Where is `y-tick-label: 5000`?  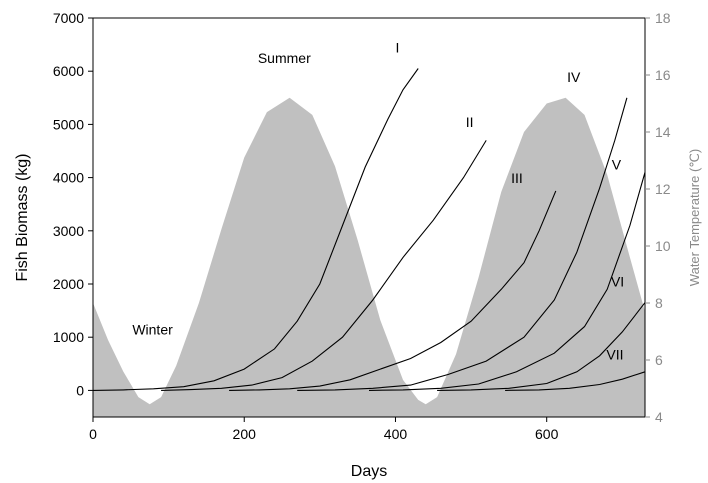 y-tick-label: 5000 is located at coordinates (68, 124).